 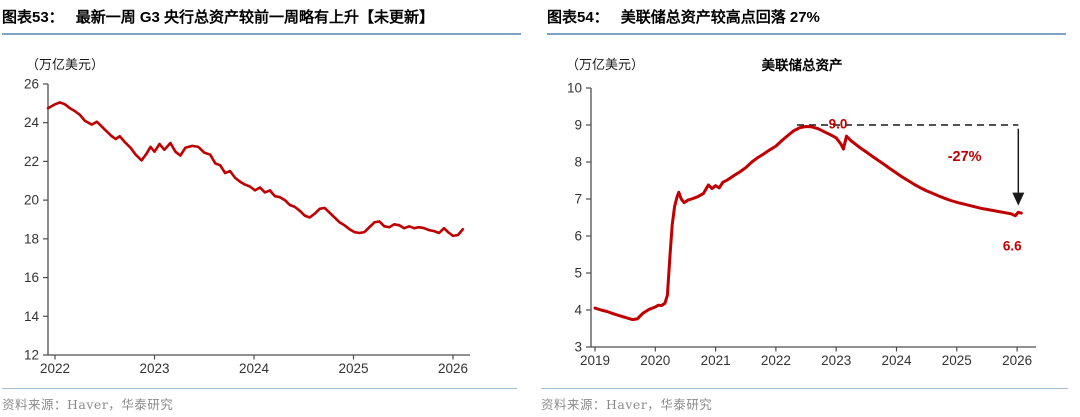 What do you see at coordinates (578, 273) in the screenshot?
I see `y-tick-label: 5` at bounding box center [578, 273].